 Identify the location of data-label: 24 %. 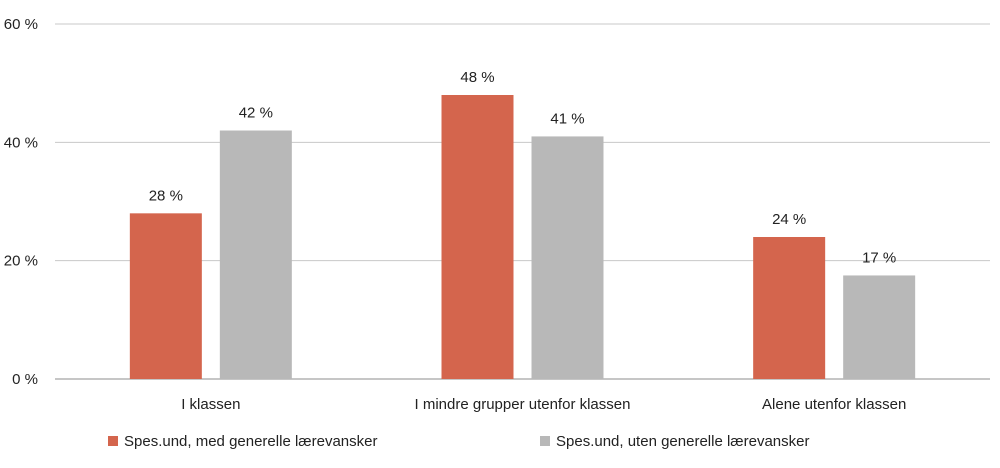
(789, 219).